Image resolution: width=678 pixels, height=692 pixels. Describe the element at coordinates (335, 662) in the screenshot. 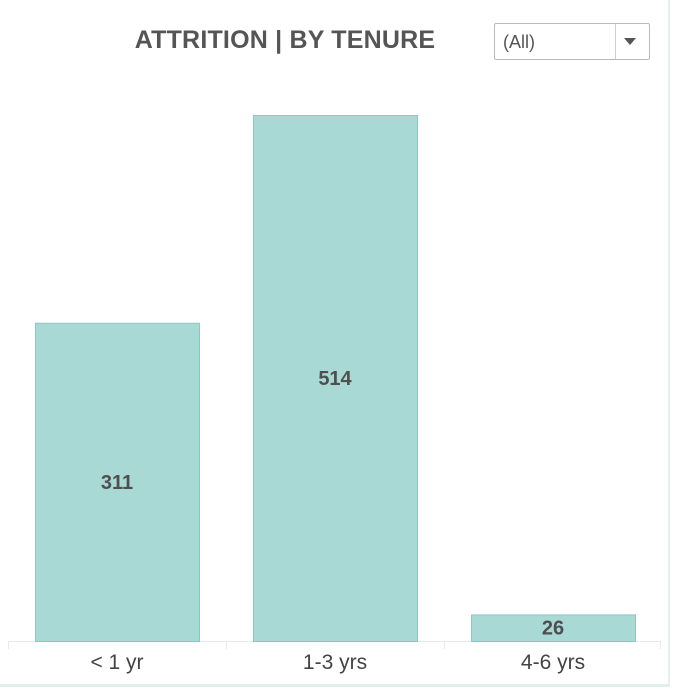

I see `x-tick-label: 1-3 yrs` at that location.